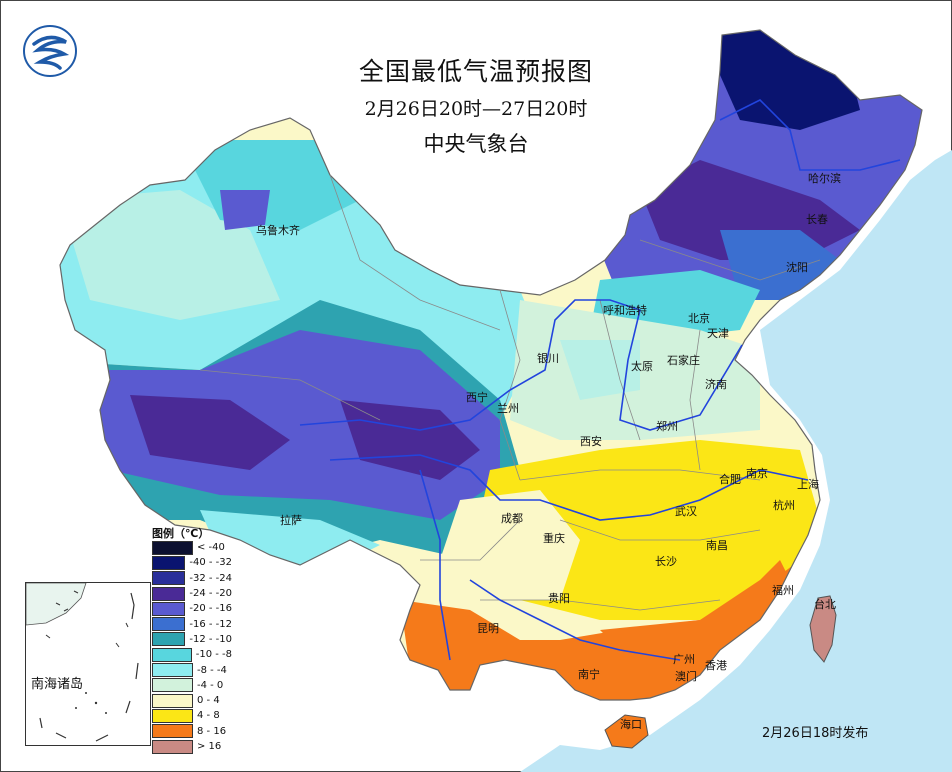 The height and width of the screenshot is (772, 952). I want to click on taiwan-island, so click(823, 629).